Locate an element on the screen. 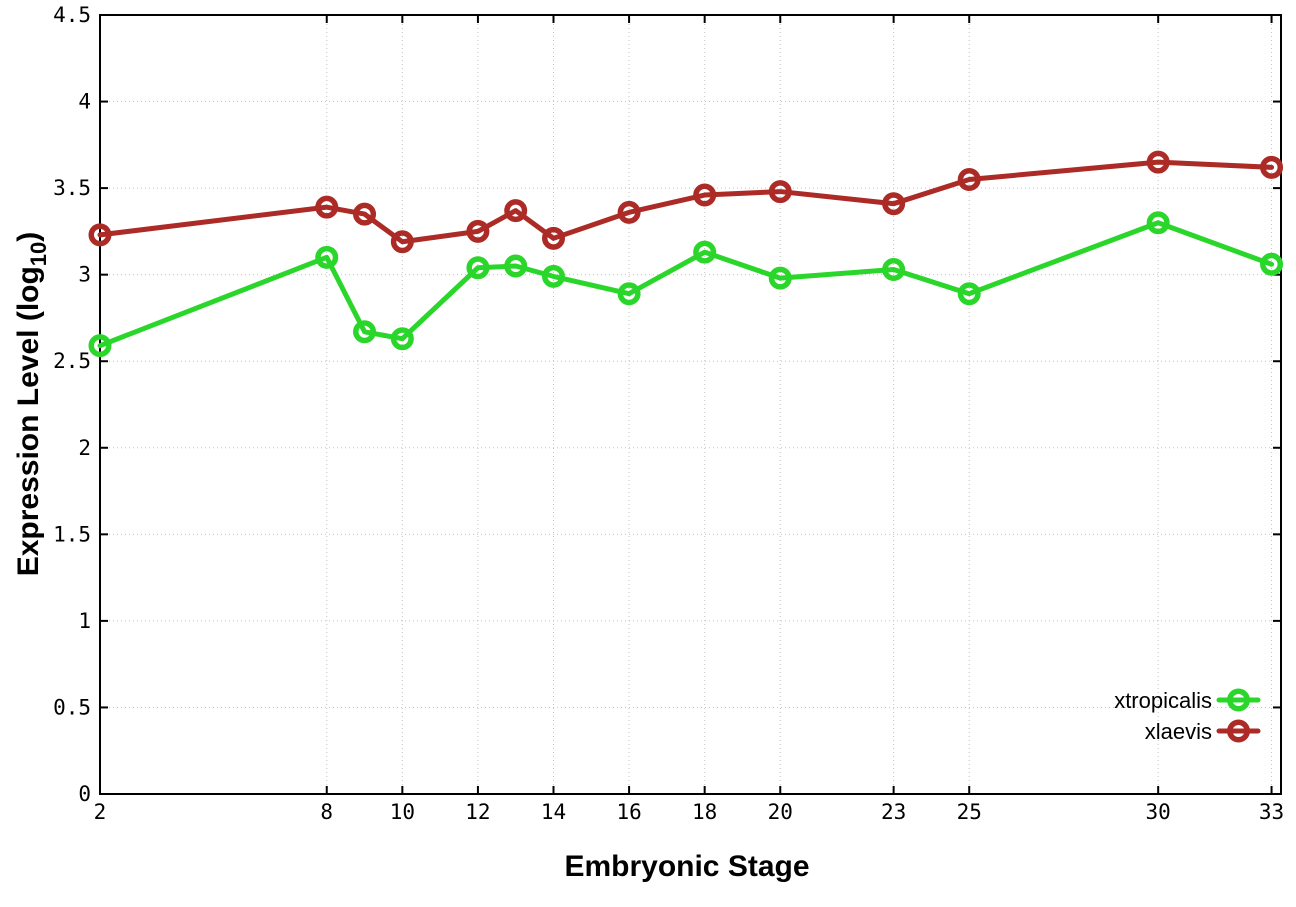 The width and height of the screenshot is (1296, 907). y-tick-label: 1 is located at coordinates (84, 621).